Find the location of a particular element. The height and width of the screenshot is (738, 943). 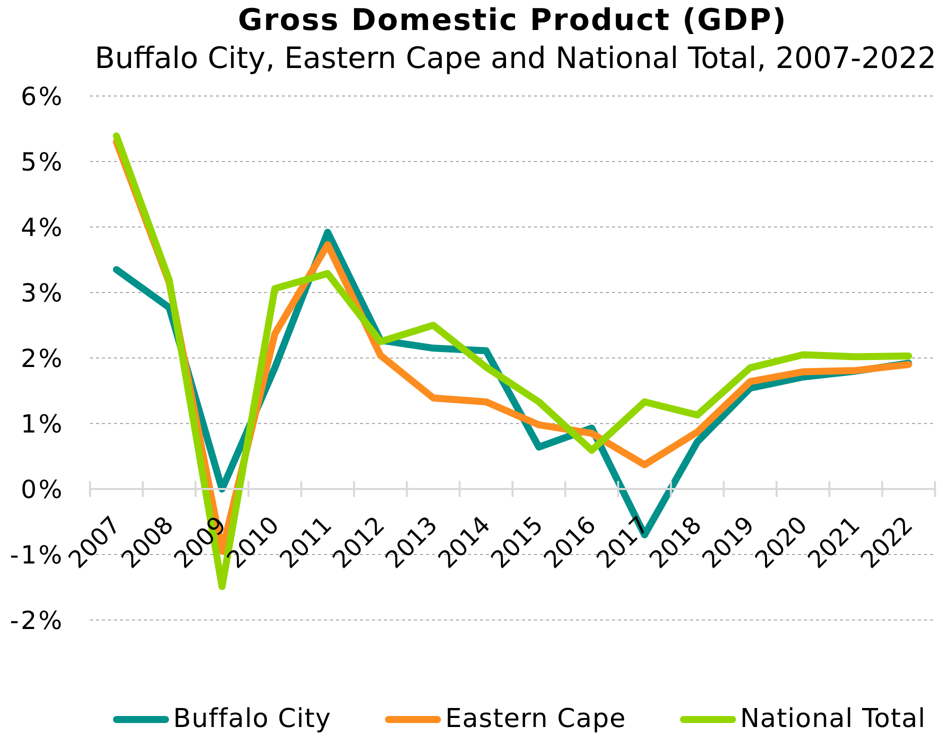

y-tick-label: 0% is located at coordinates (42, 489).